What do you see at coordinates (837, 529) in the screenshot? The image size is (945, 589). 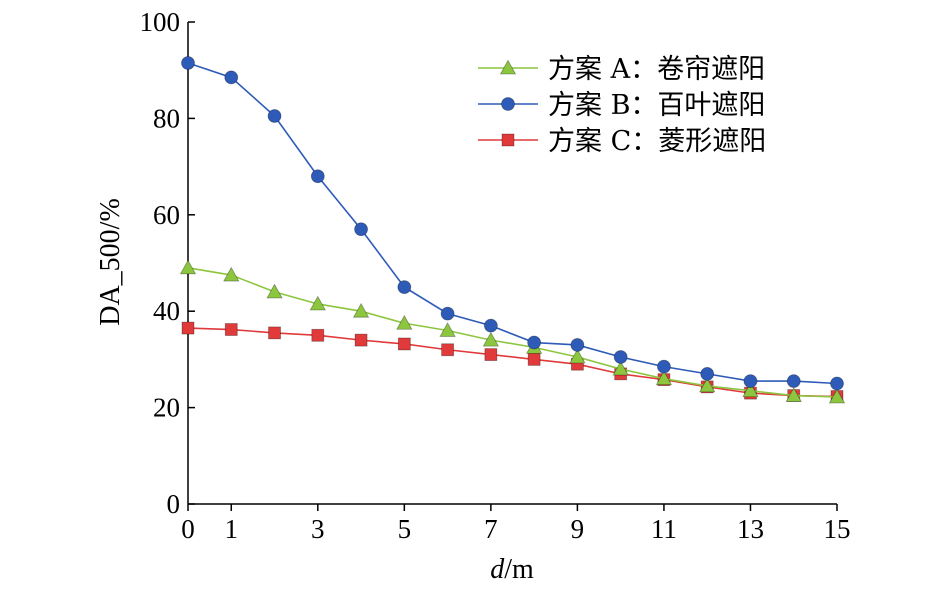 I see `x-tick-label: 15` at bounding box center [837, 529].